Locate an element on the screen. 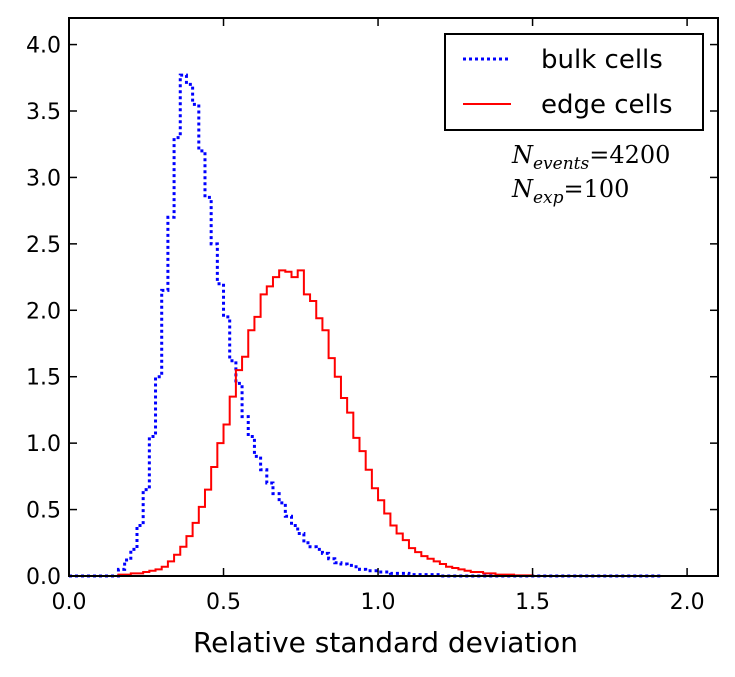 This screenshot has height=677, width=735. x-tick-label: 0.5 is located at coordinates (223, 602).